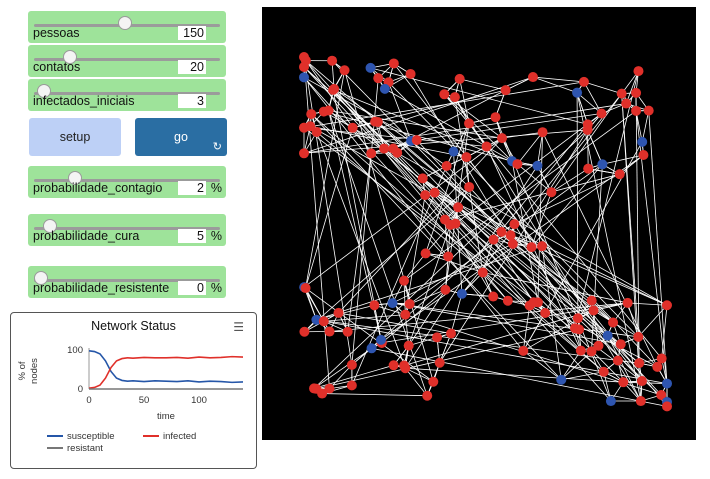  What do you see at coordinates (192, 236) in the screenshot?
I see `slider-value: 5` at bounding box center [192, 236].